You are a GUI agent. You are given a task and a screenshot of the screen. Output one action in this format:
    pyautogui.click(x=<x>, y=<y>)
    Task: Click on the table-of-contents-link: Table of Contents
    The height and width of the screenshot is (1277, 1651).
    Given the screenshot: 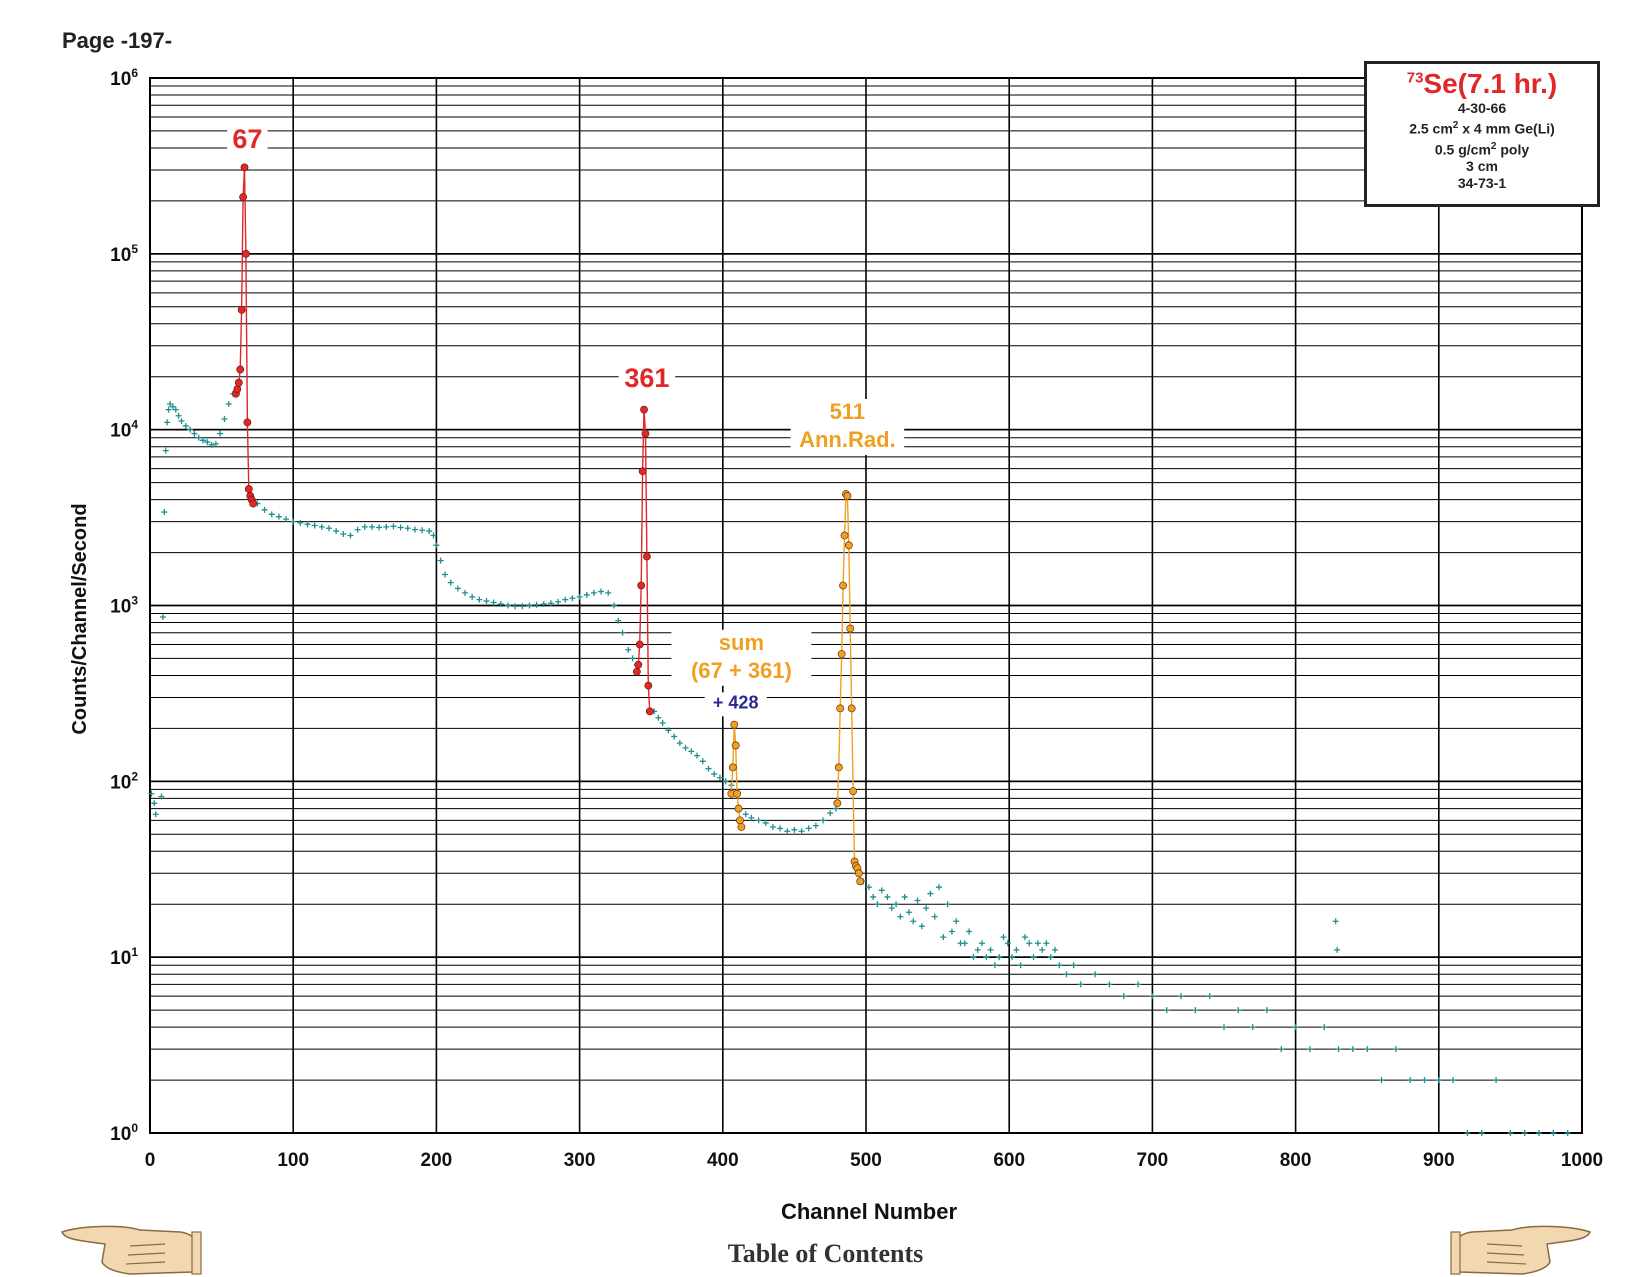 What is the action you would take?
    pyautogui.click(x=825, y=1253)
    